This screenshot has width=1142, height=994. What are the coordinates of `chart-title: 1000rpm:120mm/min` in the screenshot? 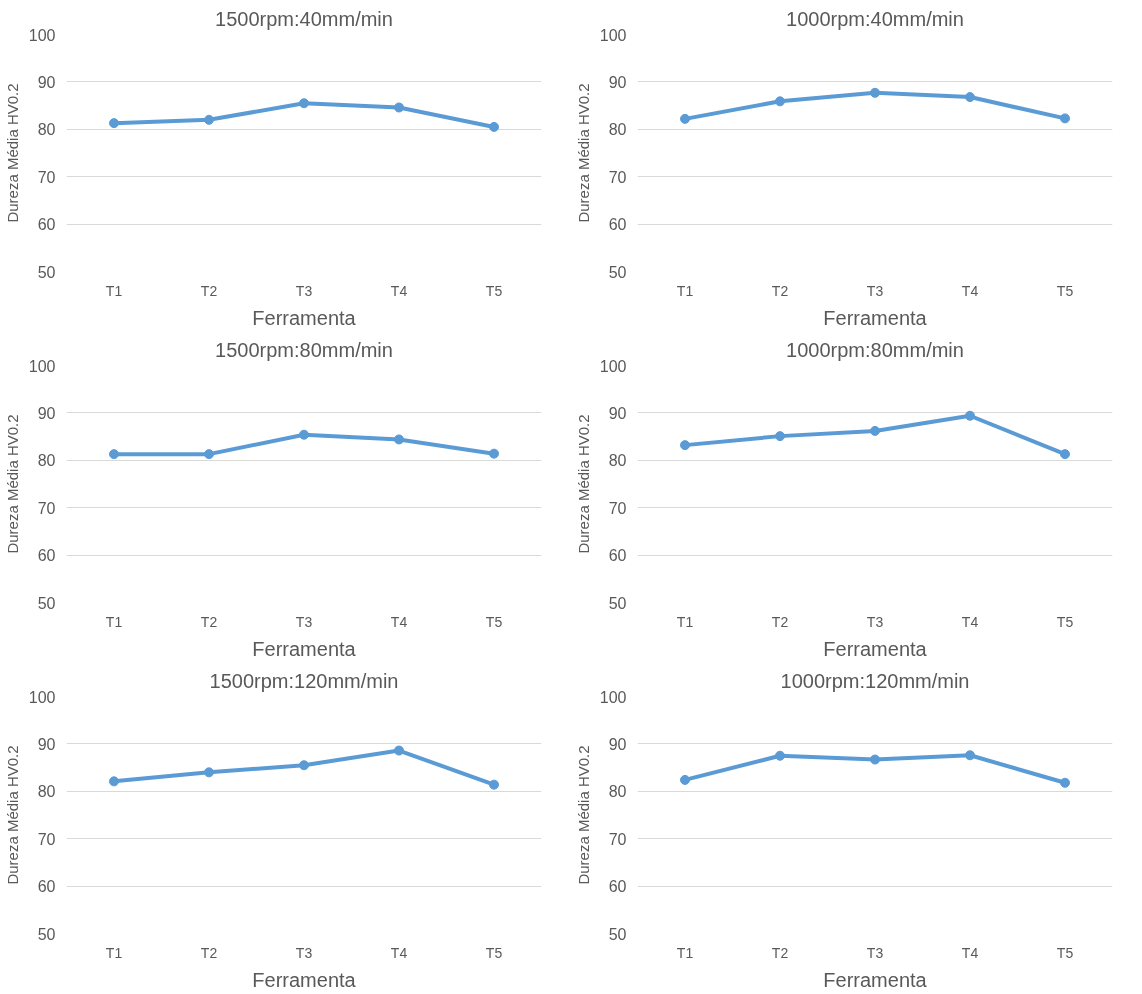 It's located at (875, 680).